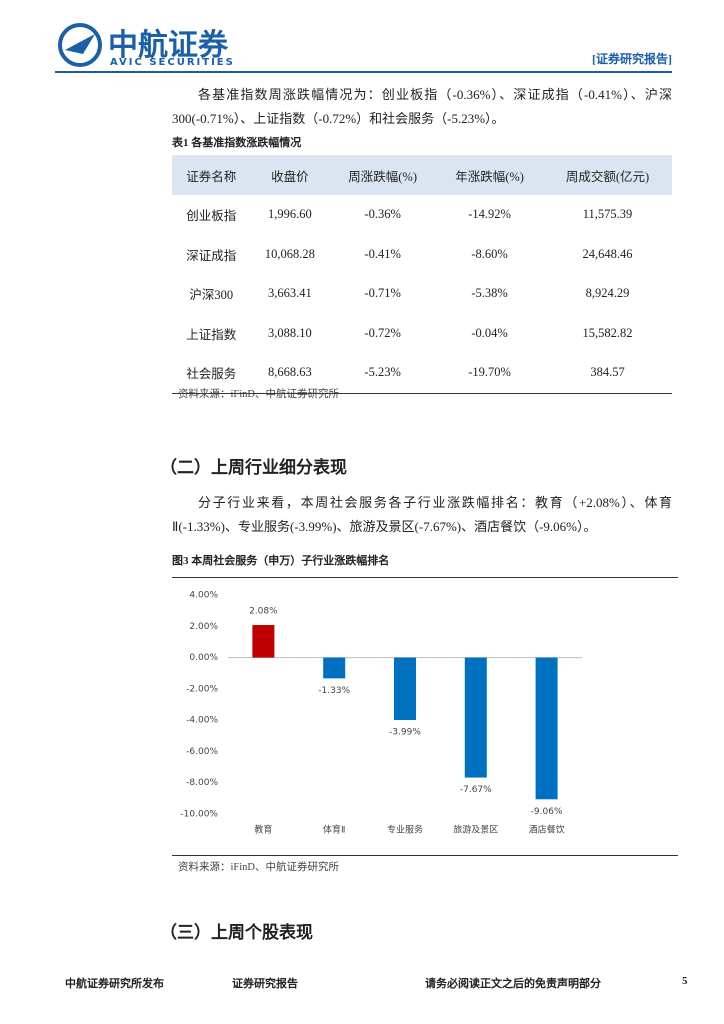 The image size is (724, 1024). Describe the element at coordinates (513, 984) in the screenshot. I see `footer-right: 请务必阅读正文之后的免责声明部分` at that location.